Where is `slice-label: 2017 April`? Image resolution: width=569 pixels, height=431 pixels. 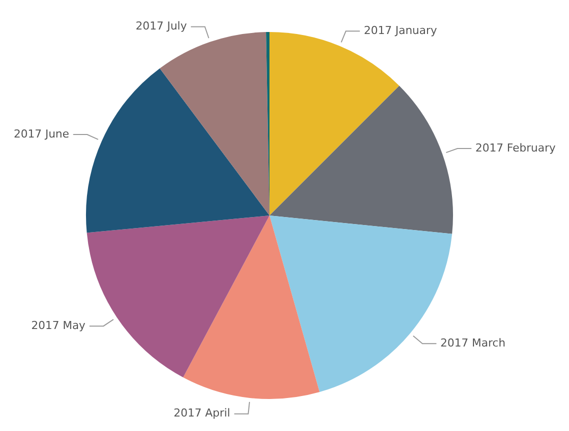 slice-label: 2017 April is located at coordinates (202, 413).